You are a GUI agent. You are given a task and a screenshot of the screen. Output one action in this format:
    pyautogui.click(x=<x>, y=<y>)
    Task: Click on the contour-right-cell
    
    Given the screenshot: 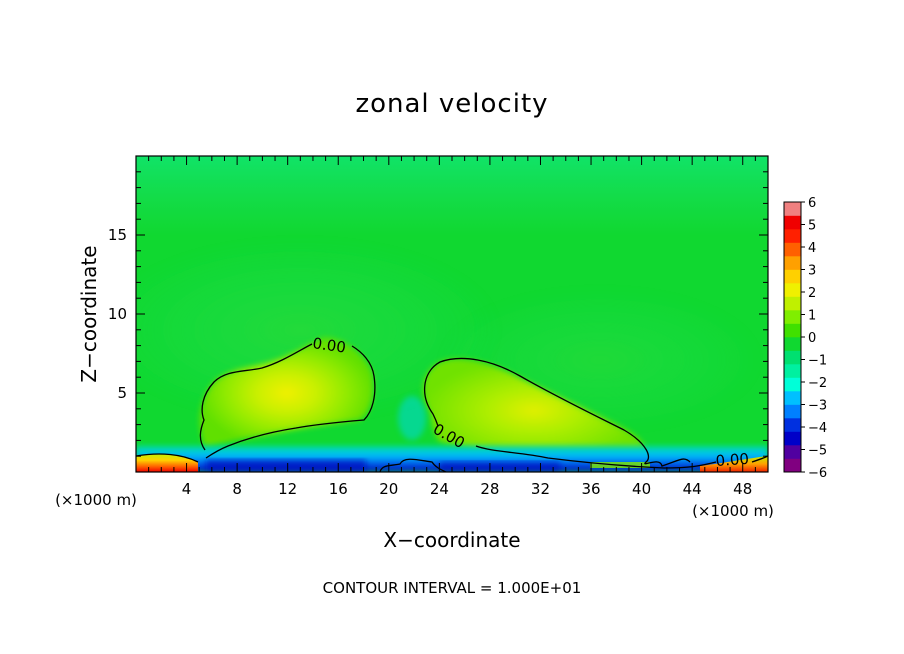 What is the action you would take?
    pyautogui.click(x=570, y=413)
    